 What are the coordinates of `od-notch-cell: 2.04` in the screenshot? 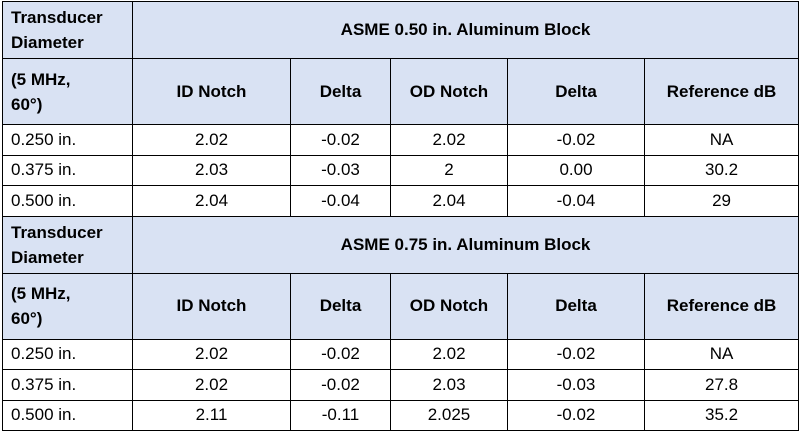 It's located at (449, 201).